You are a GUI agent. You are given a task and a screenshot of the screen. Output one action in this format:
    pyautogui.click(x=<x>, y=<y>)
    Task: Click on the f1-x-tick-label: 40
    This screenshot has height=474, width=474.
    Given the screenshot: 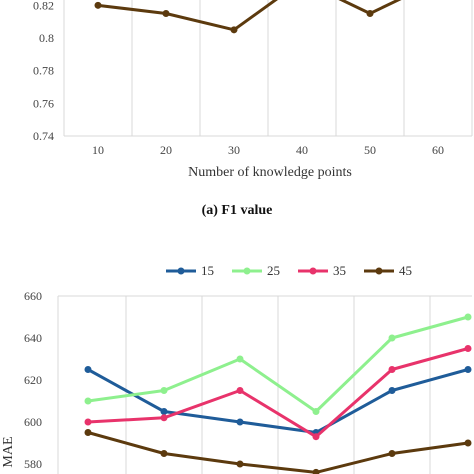 What is the action you would take?
    pyautogui.click(x=302, y=150)
    